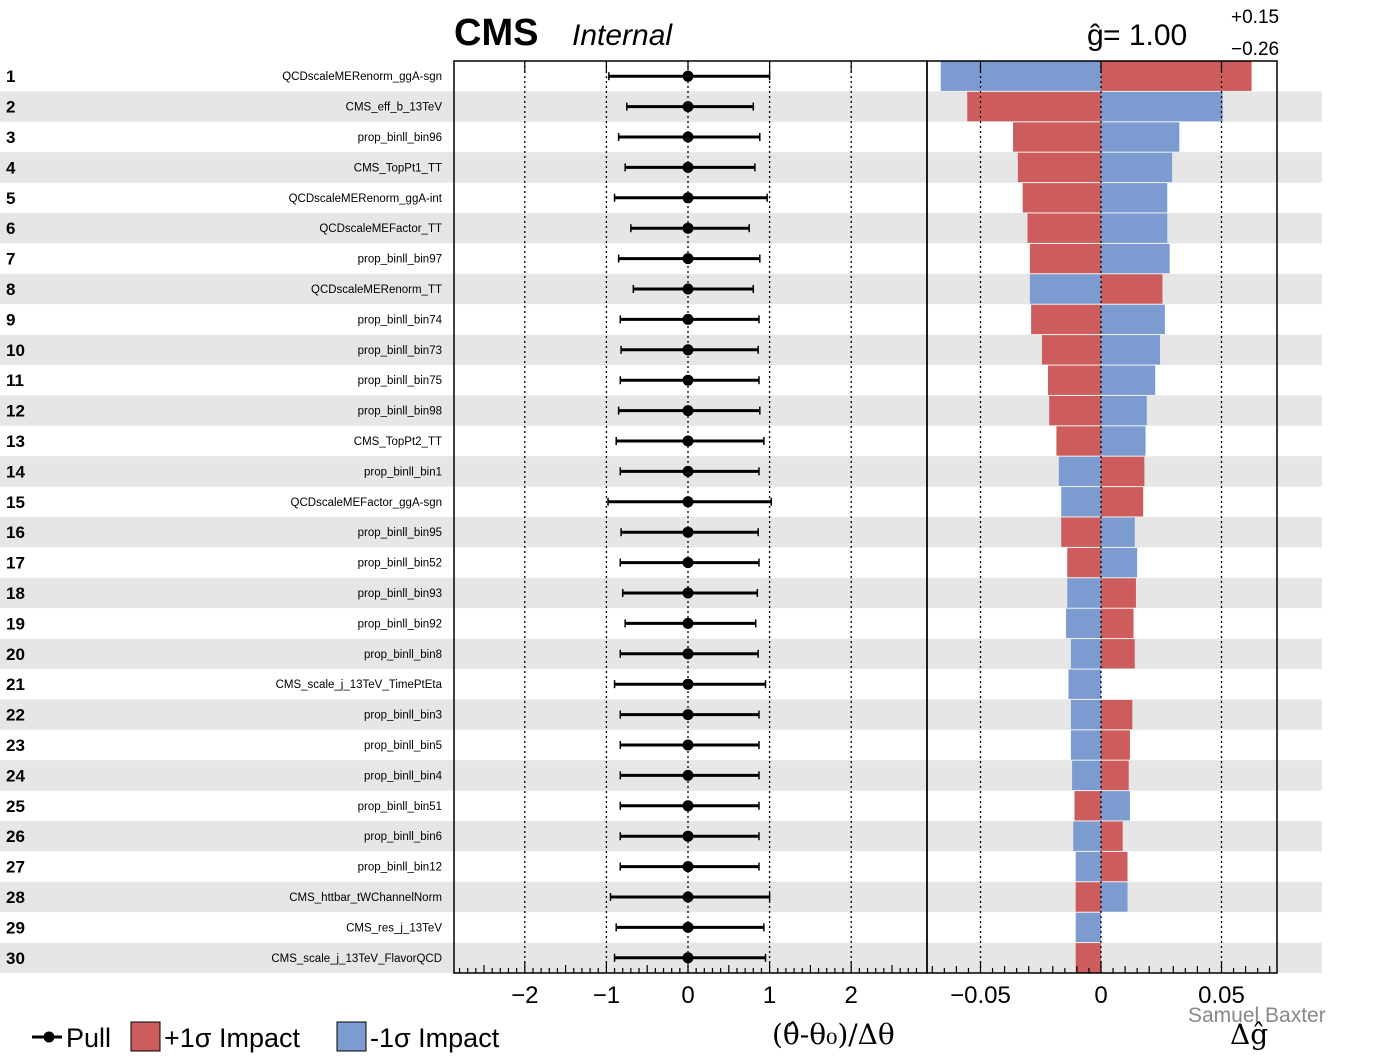 Image resolution: width=1377 pixels, height=1058 pixels. I want to click on legend-pull-label: Pull, so click(88, 1038).